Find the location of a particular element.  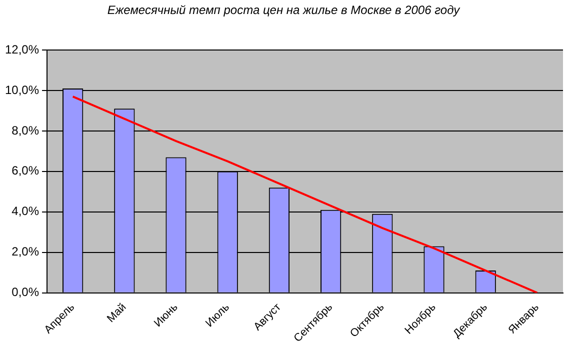

y-tick-label: 4,0% is located at coordinates (26, 211).